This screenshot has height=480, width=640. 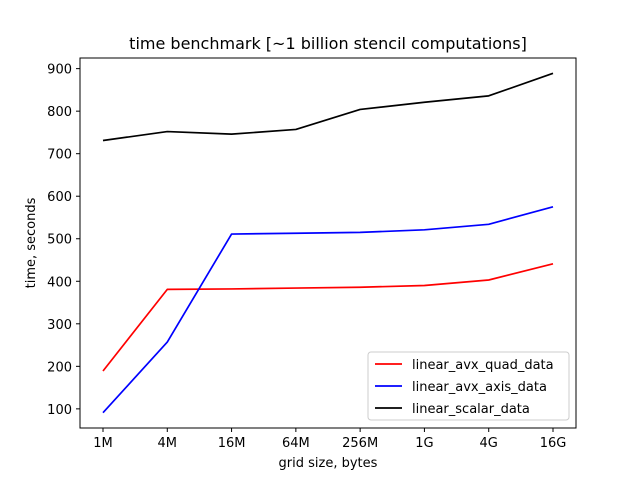 I want to click on y-tick-label: 100, so click(x=59, y=410).